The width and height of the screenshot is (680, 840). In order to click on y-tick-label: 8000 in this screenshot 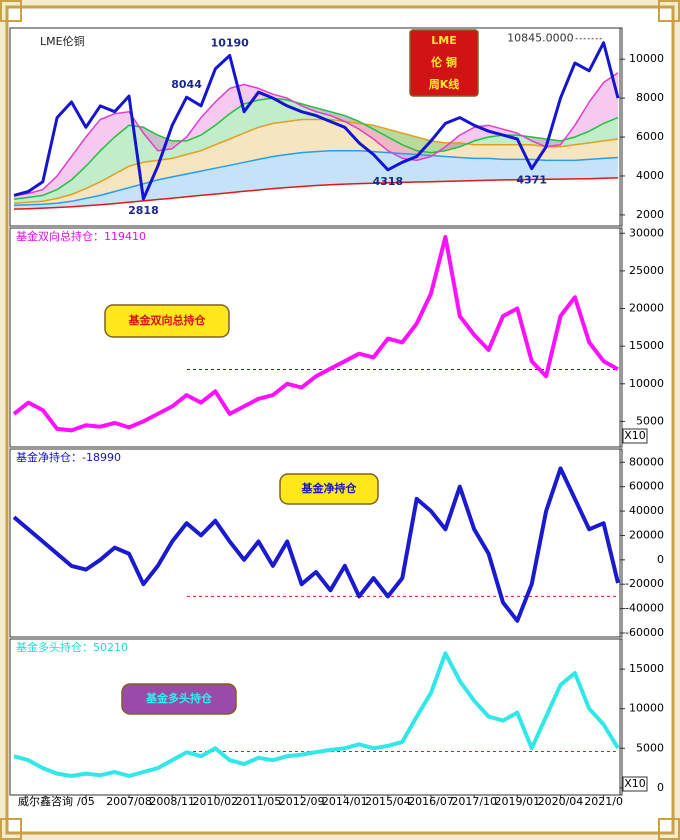, I will do `click(650, 97)`.